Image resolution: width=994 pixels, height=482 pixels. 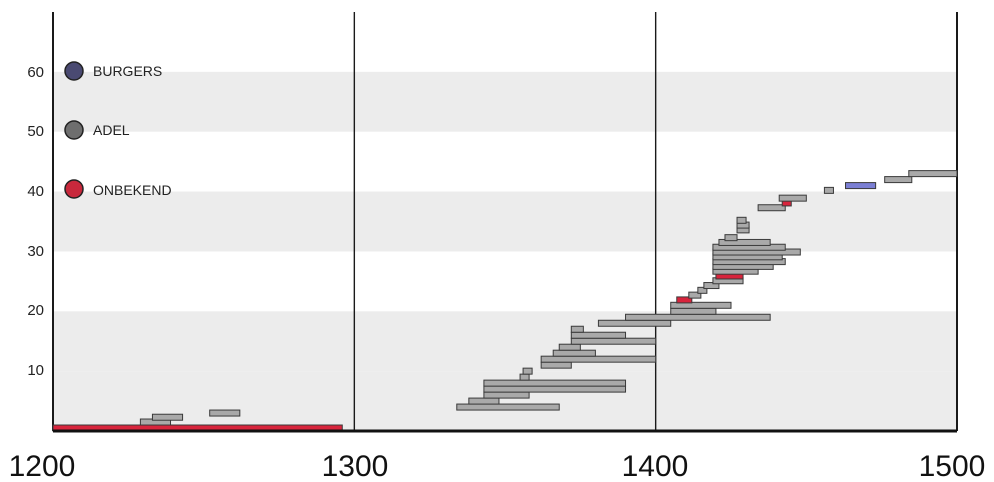 I want to click on y-tick-label: 10, so click(x=35, y=370).